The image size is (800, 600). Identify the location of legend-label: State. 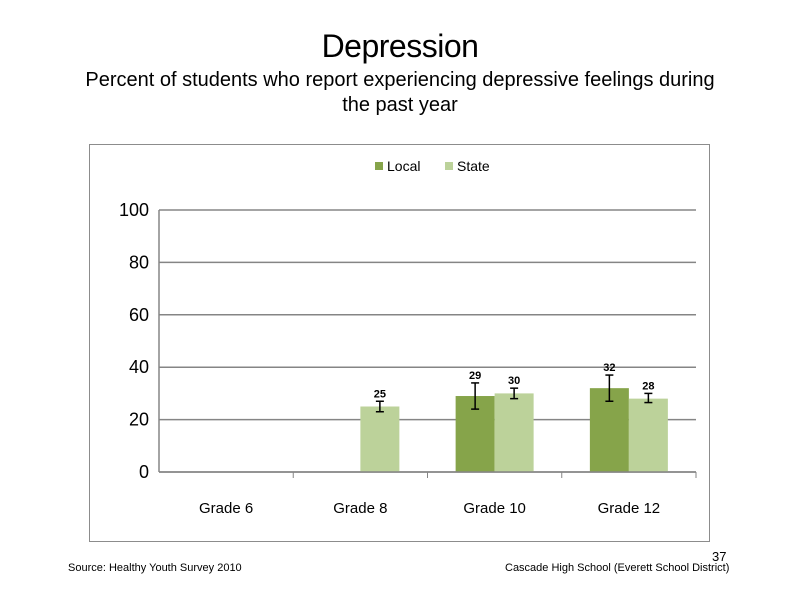
(473, 166).